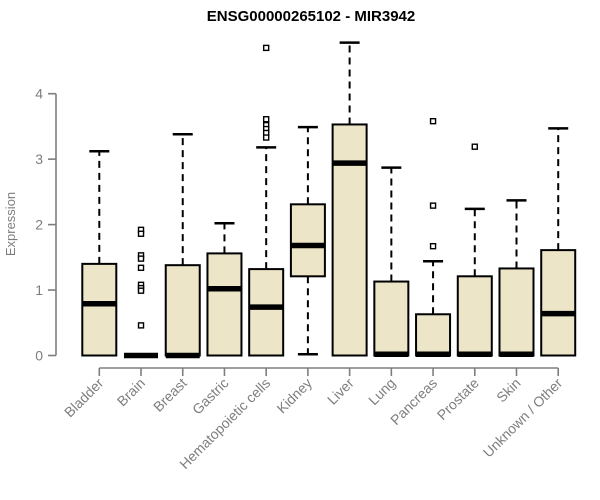 The image size is (600, 500). Describe the element at coordinates (99, 253) in the screenshot. I see `boxplot-bladder` at that location.